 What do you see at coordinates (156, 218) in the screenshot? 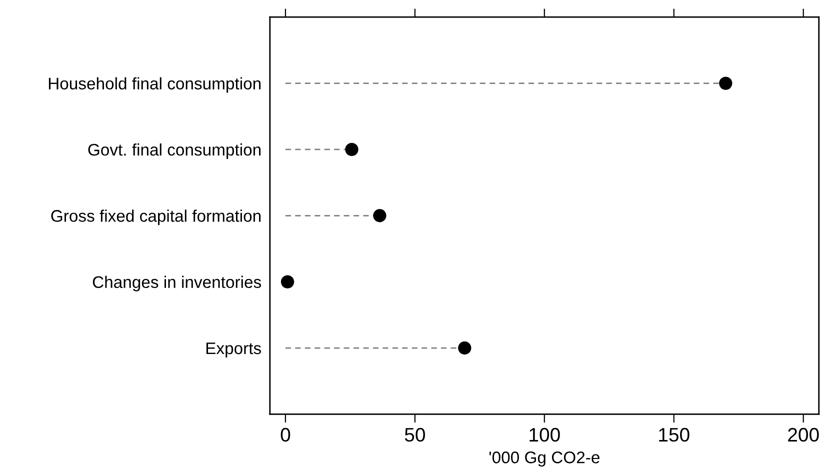
I see `y-tick-label: Gross fixed capital formation` at bounding box center [156, 218].